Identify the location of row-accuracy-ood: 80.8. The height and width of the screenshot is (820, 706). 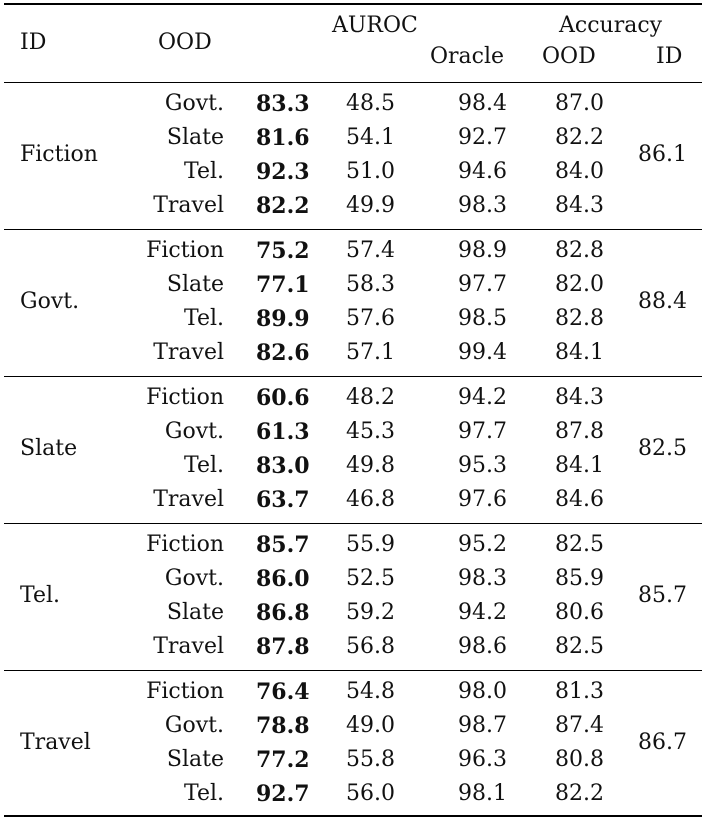
(579, 759).